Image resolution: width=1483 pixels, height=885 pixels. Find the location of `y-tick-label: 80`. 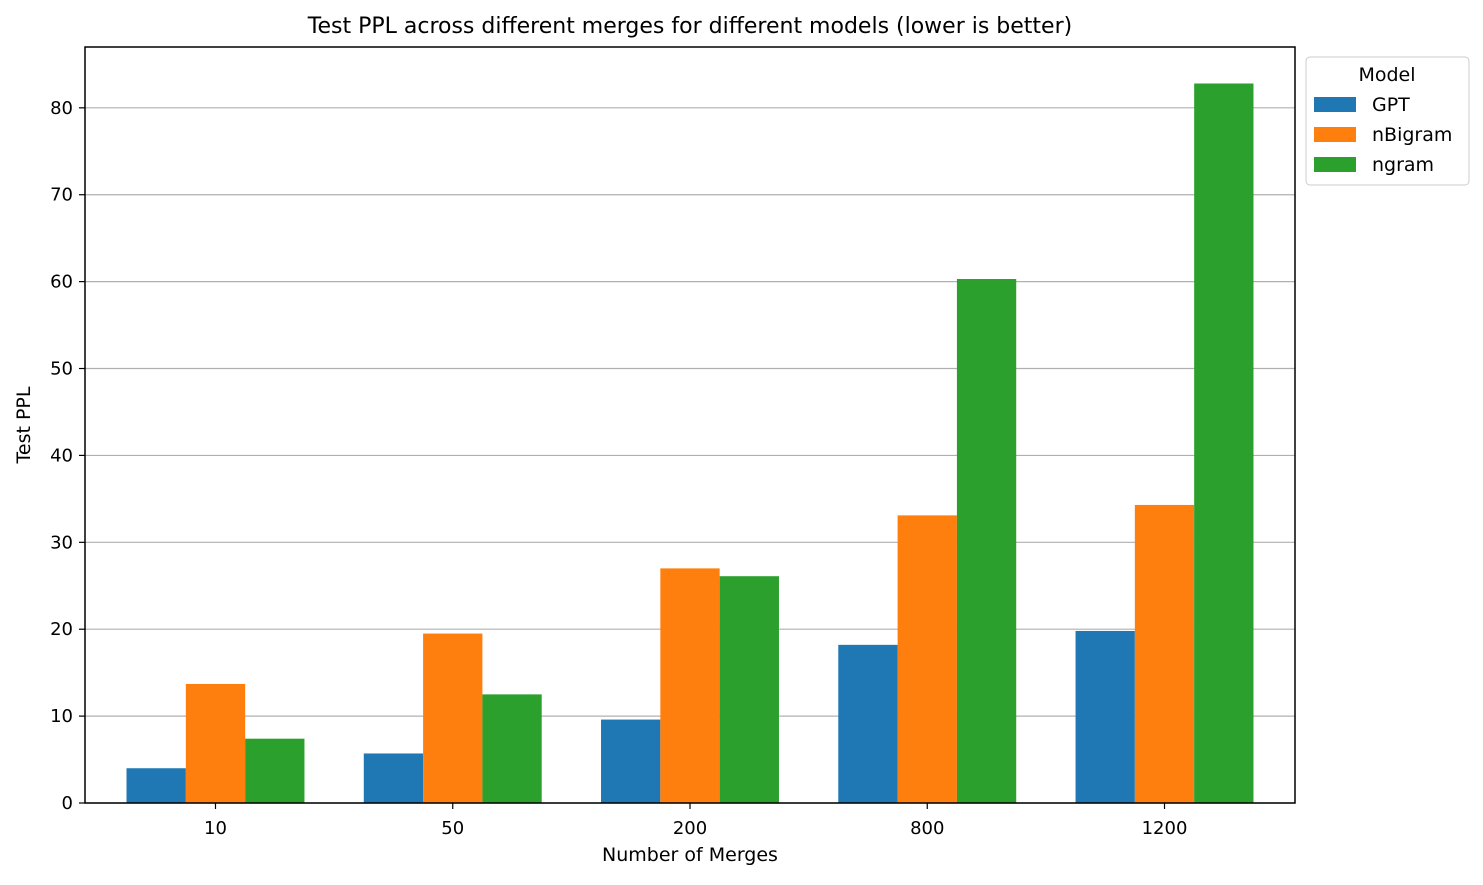

y-tick-label: 80 is located at coordinates (61, 108).